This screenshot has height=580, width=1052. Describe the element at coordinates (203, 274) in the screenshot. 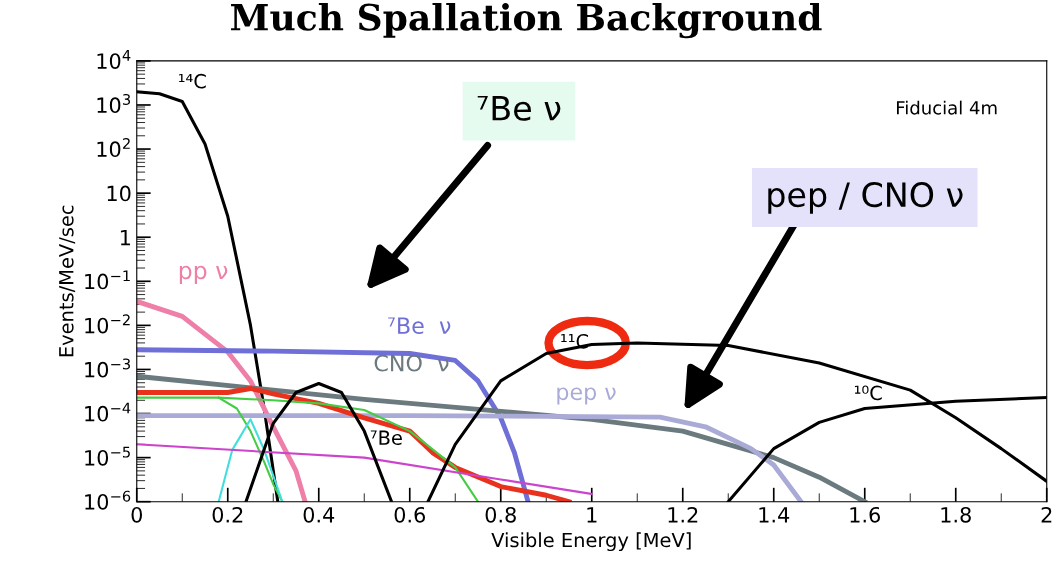

I see `series-label: pp ν` at that location.